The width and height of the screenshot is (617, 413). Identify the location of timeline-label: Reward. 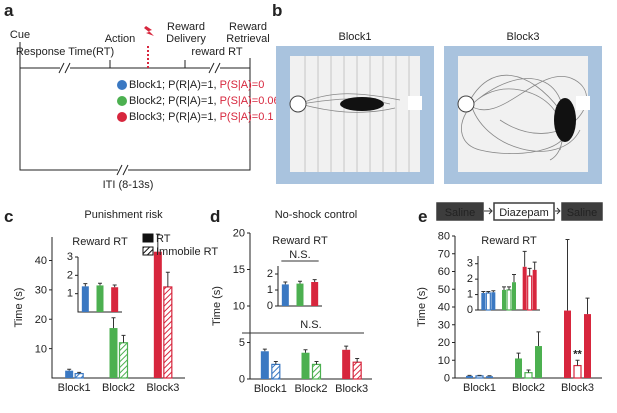
(186, 27).